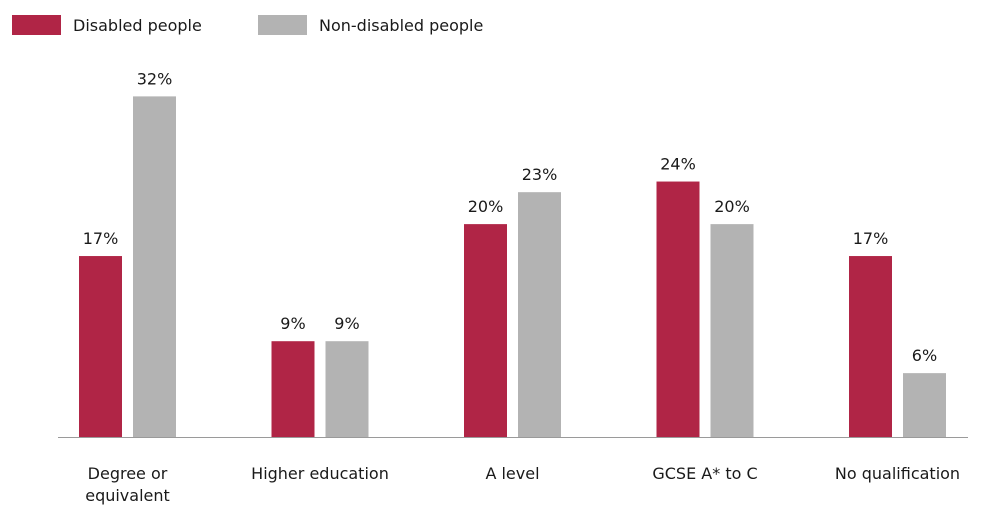  Describe the element at coordinates (320, 473) in the screenshot. I see `x-tick-label-1: Higher education` at that location.